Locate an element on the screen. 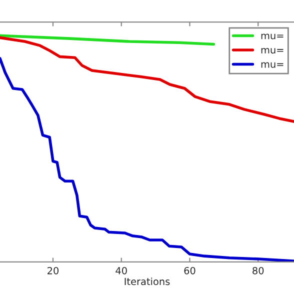 This screenshot has width=294, height=294. x-tick-label: 40 is located at coordinates (121, 270).